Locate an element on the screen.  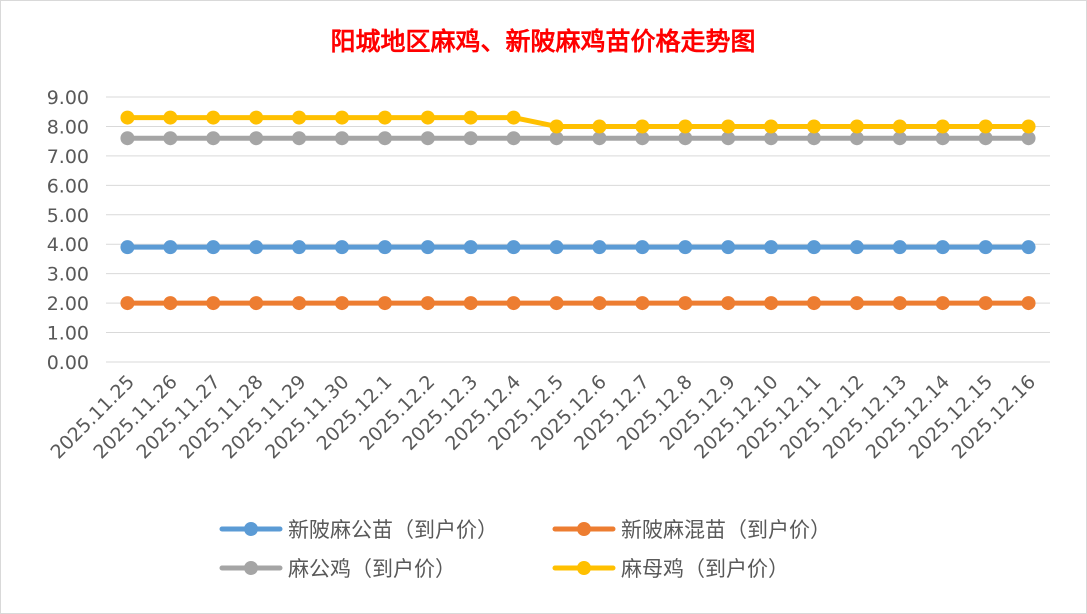
series-line is located at coordinates (578, 122).